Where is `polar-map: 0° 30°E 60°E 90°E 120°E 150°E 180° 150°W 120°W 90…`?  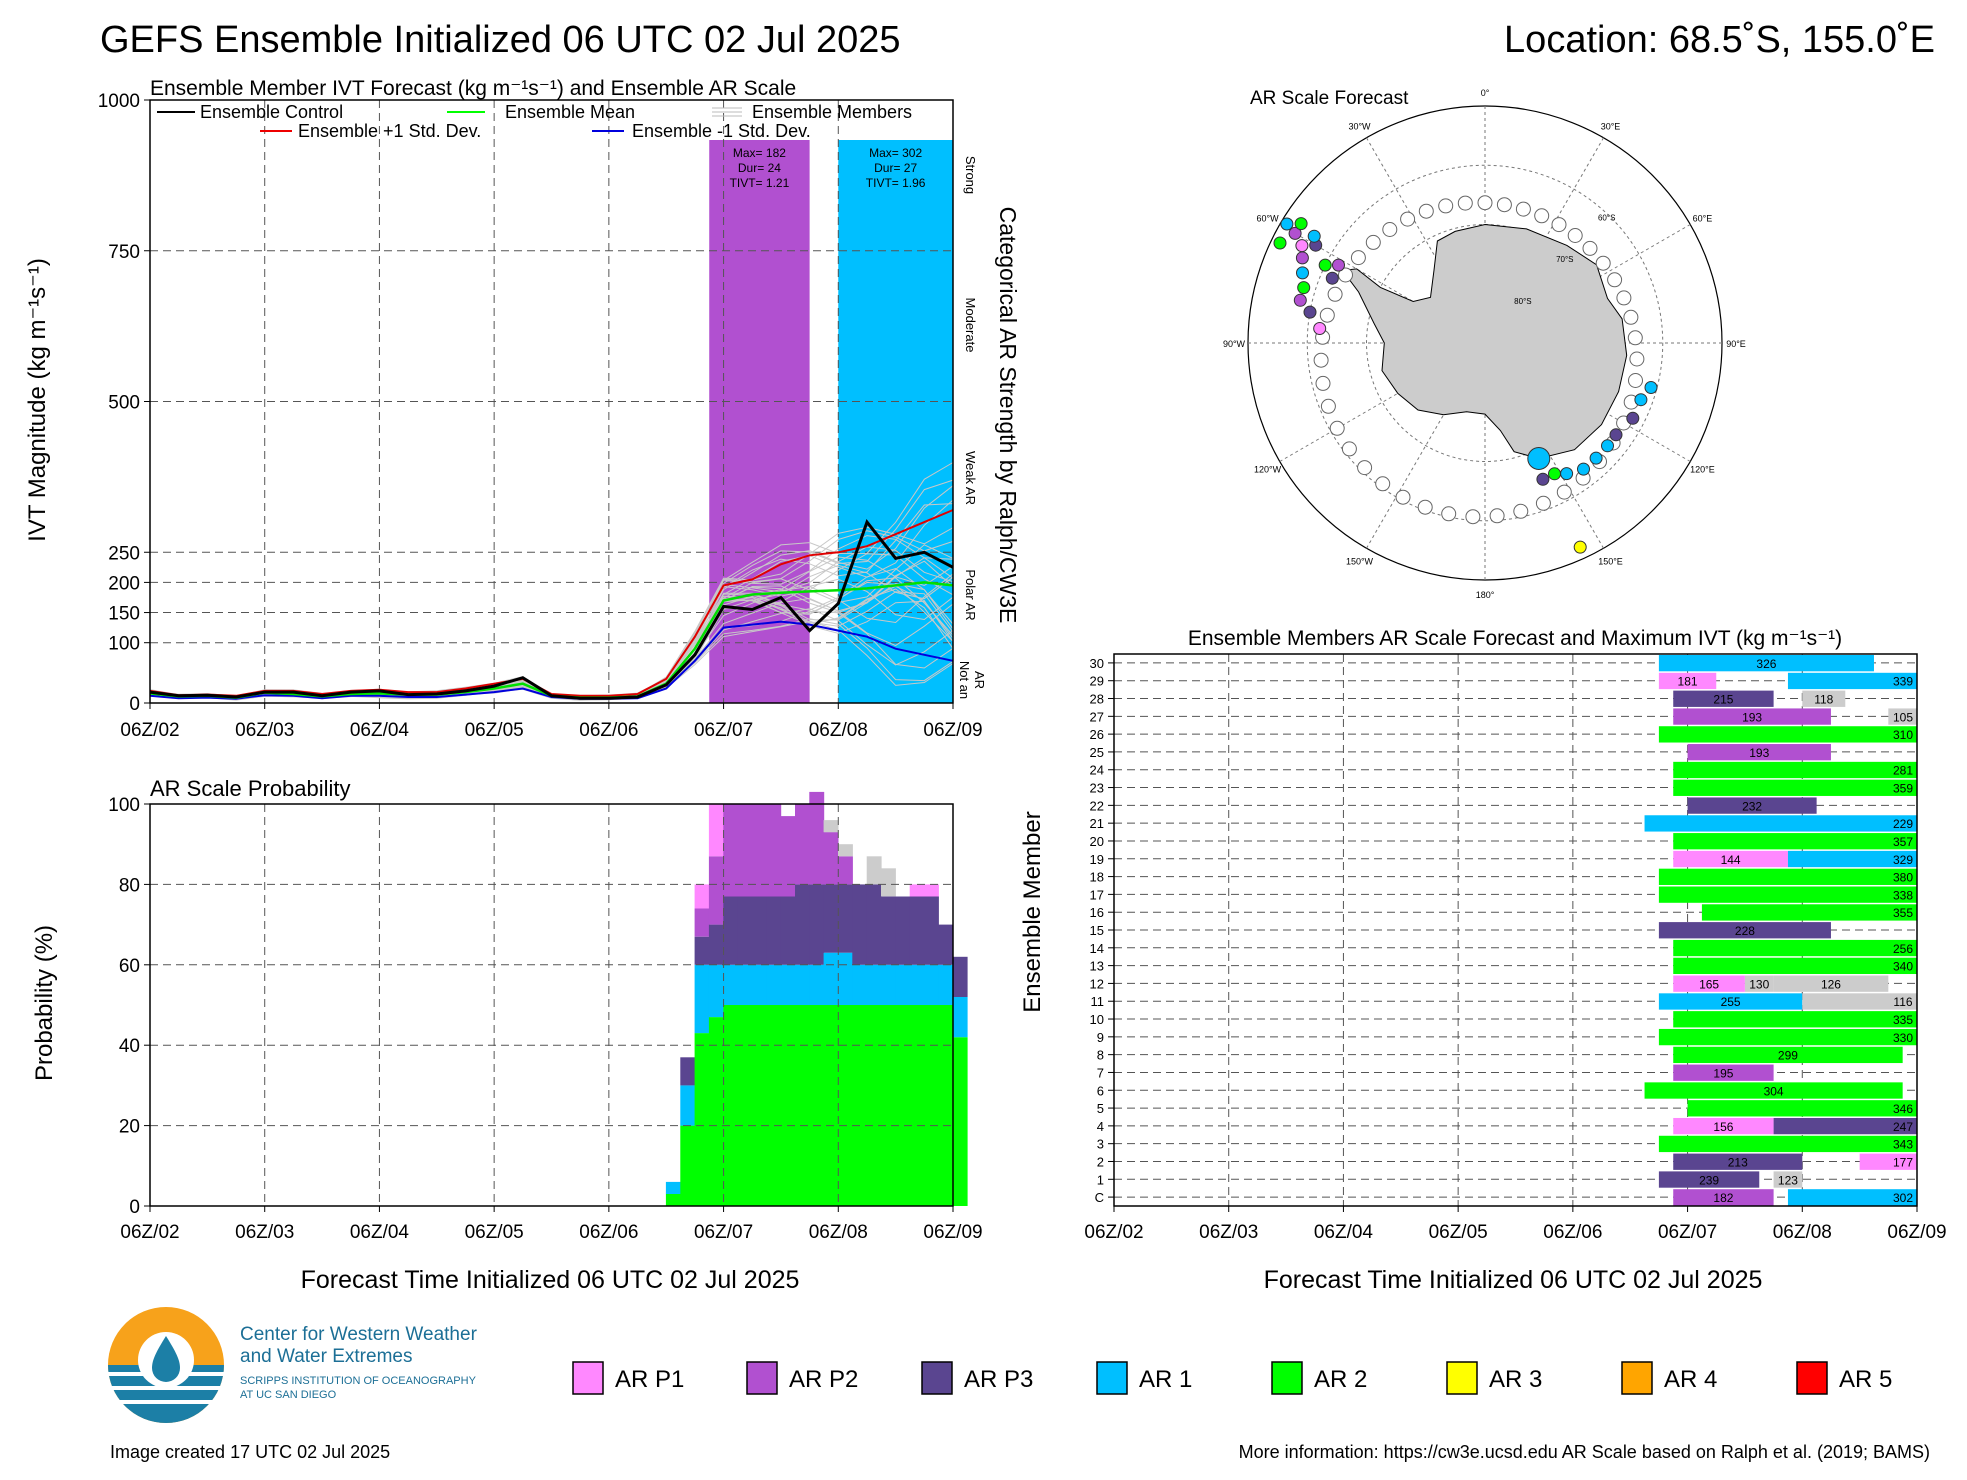
polar-map: 0° 30°E 60°E 90°E 120°E 150°E 180° 150°W 120°W 90… is located at coordinates (1484, 344).